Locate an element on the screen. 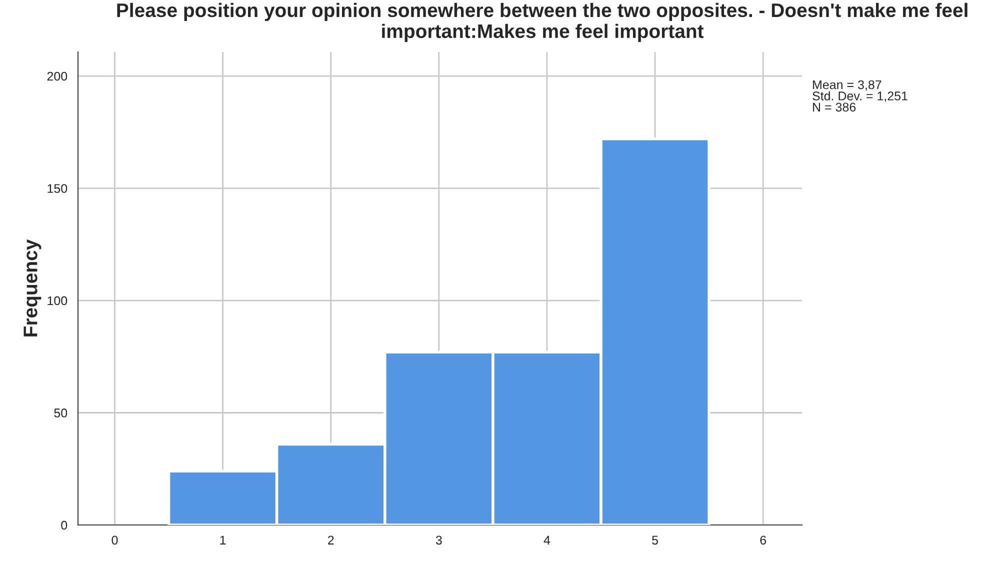 This screenshot has height=574, width=995. y-tick-label: 150 is located at coordinates (58, 188).